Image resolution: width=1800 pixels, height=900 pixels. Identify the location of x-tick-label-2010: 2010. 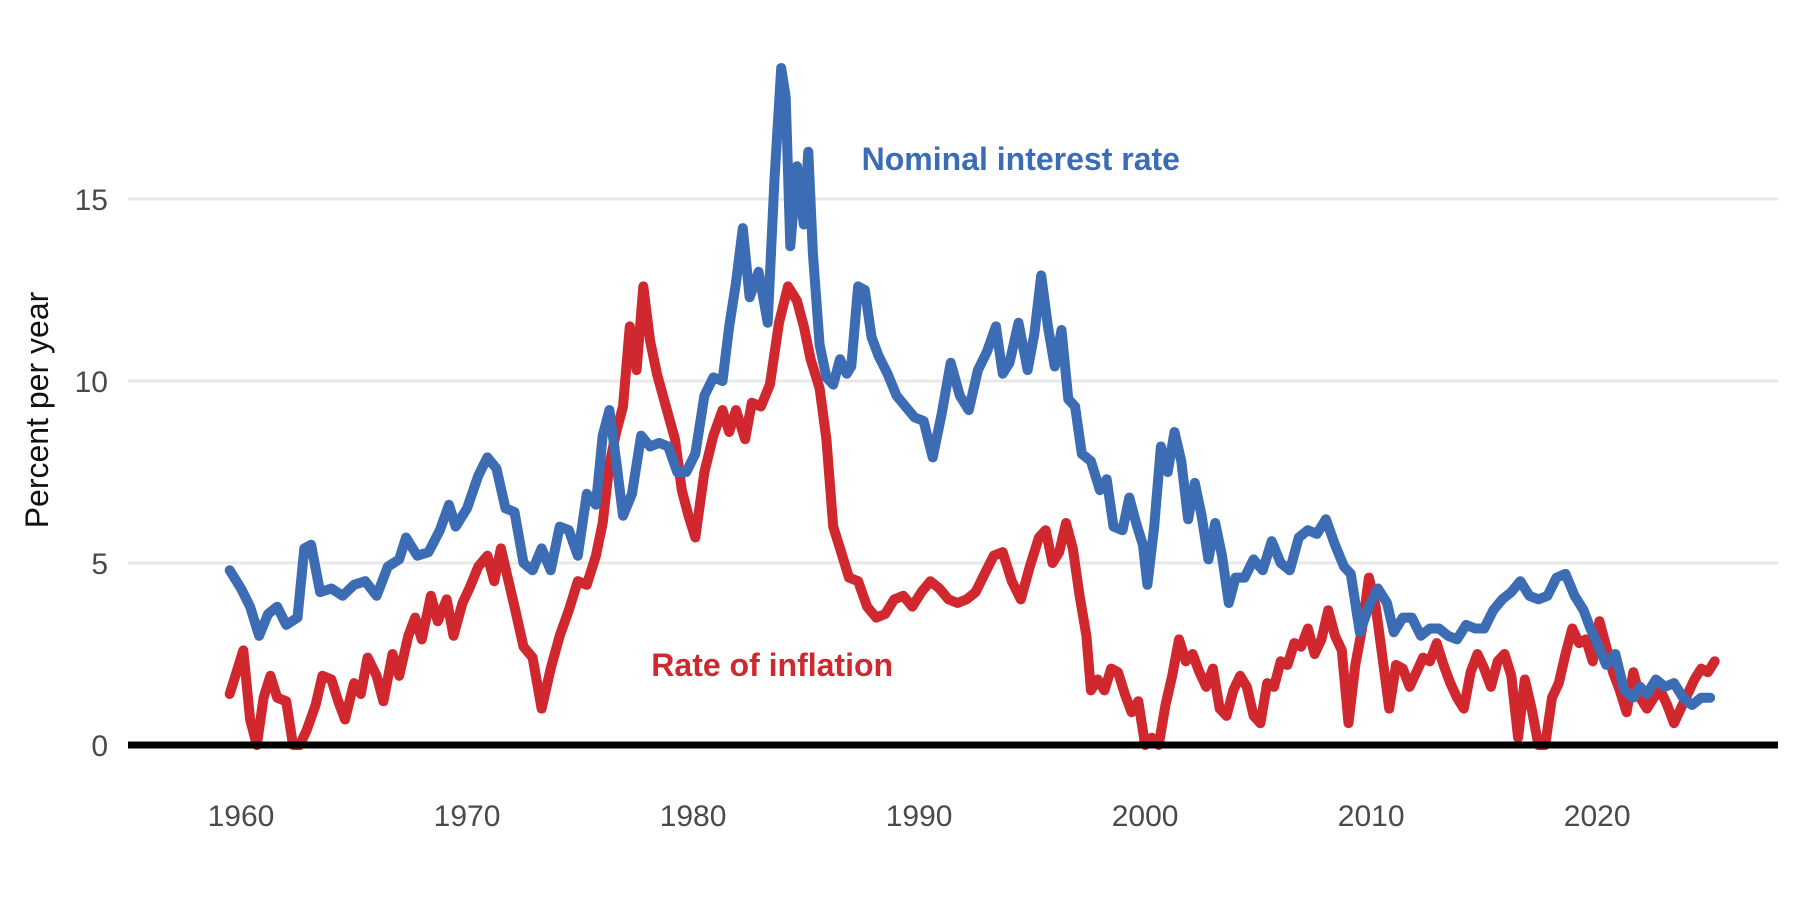
(1371, 816).